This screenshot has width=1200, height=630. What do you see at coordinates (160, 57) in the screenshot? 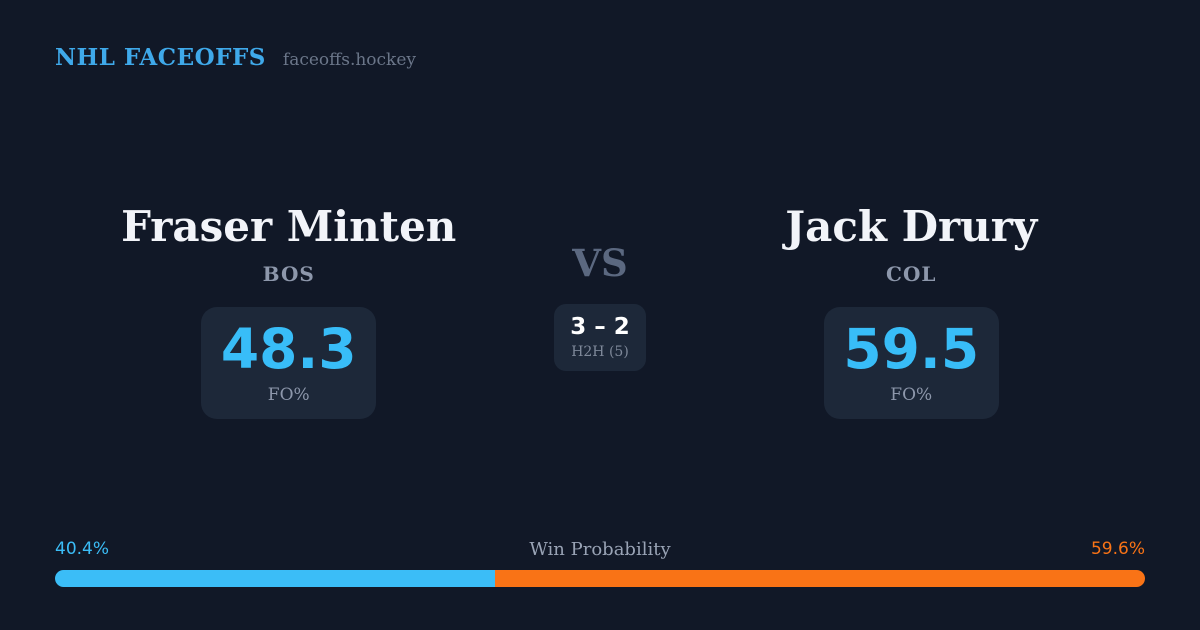
I see `brand-title: NHL FACEOFFS` at bounding box center [160, 57].